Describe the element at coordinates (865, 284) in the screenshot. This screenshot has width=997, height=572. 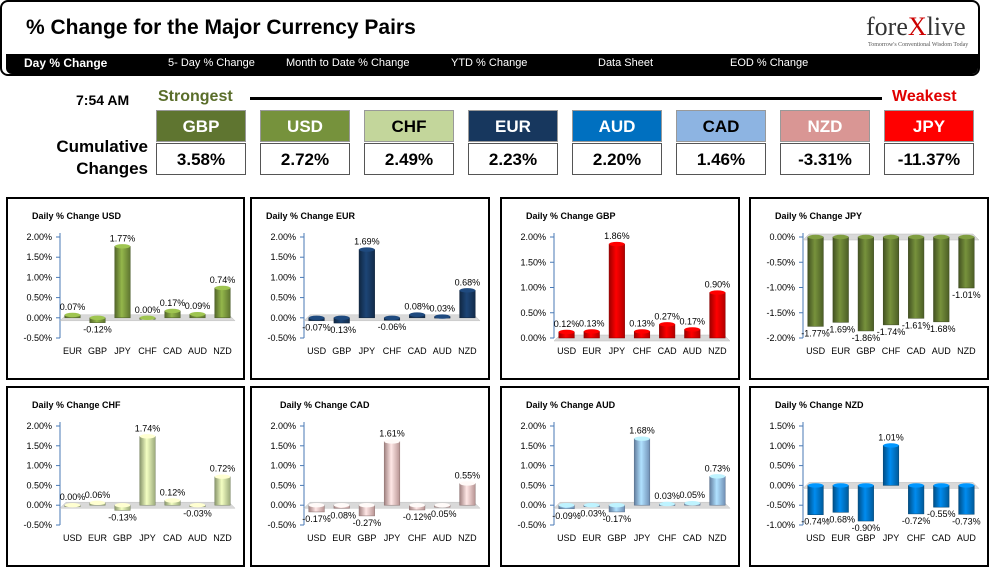
I see `bar-gbp` at that location.